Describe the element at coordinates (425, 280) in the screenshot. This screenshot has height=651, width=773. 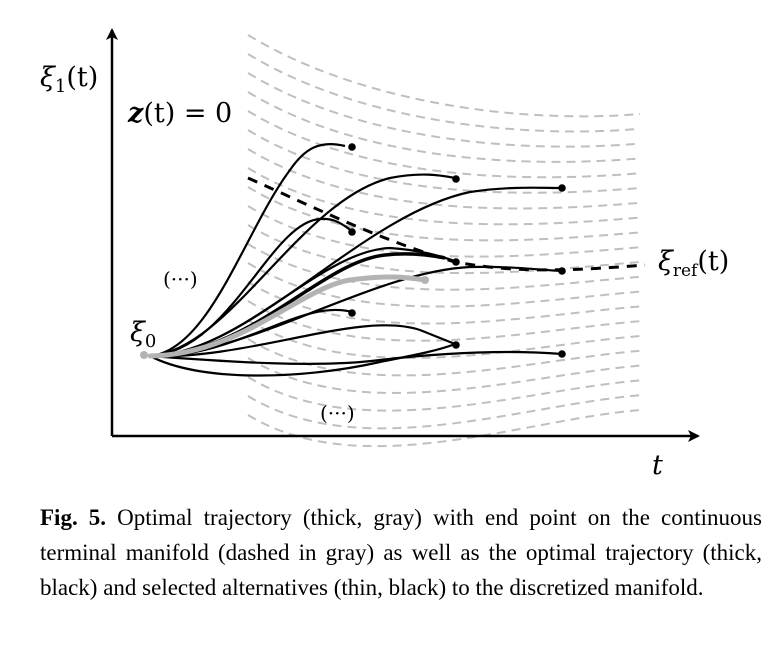
I see `continuous-end-point` at that location.